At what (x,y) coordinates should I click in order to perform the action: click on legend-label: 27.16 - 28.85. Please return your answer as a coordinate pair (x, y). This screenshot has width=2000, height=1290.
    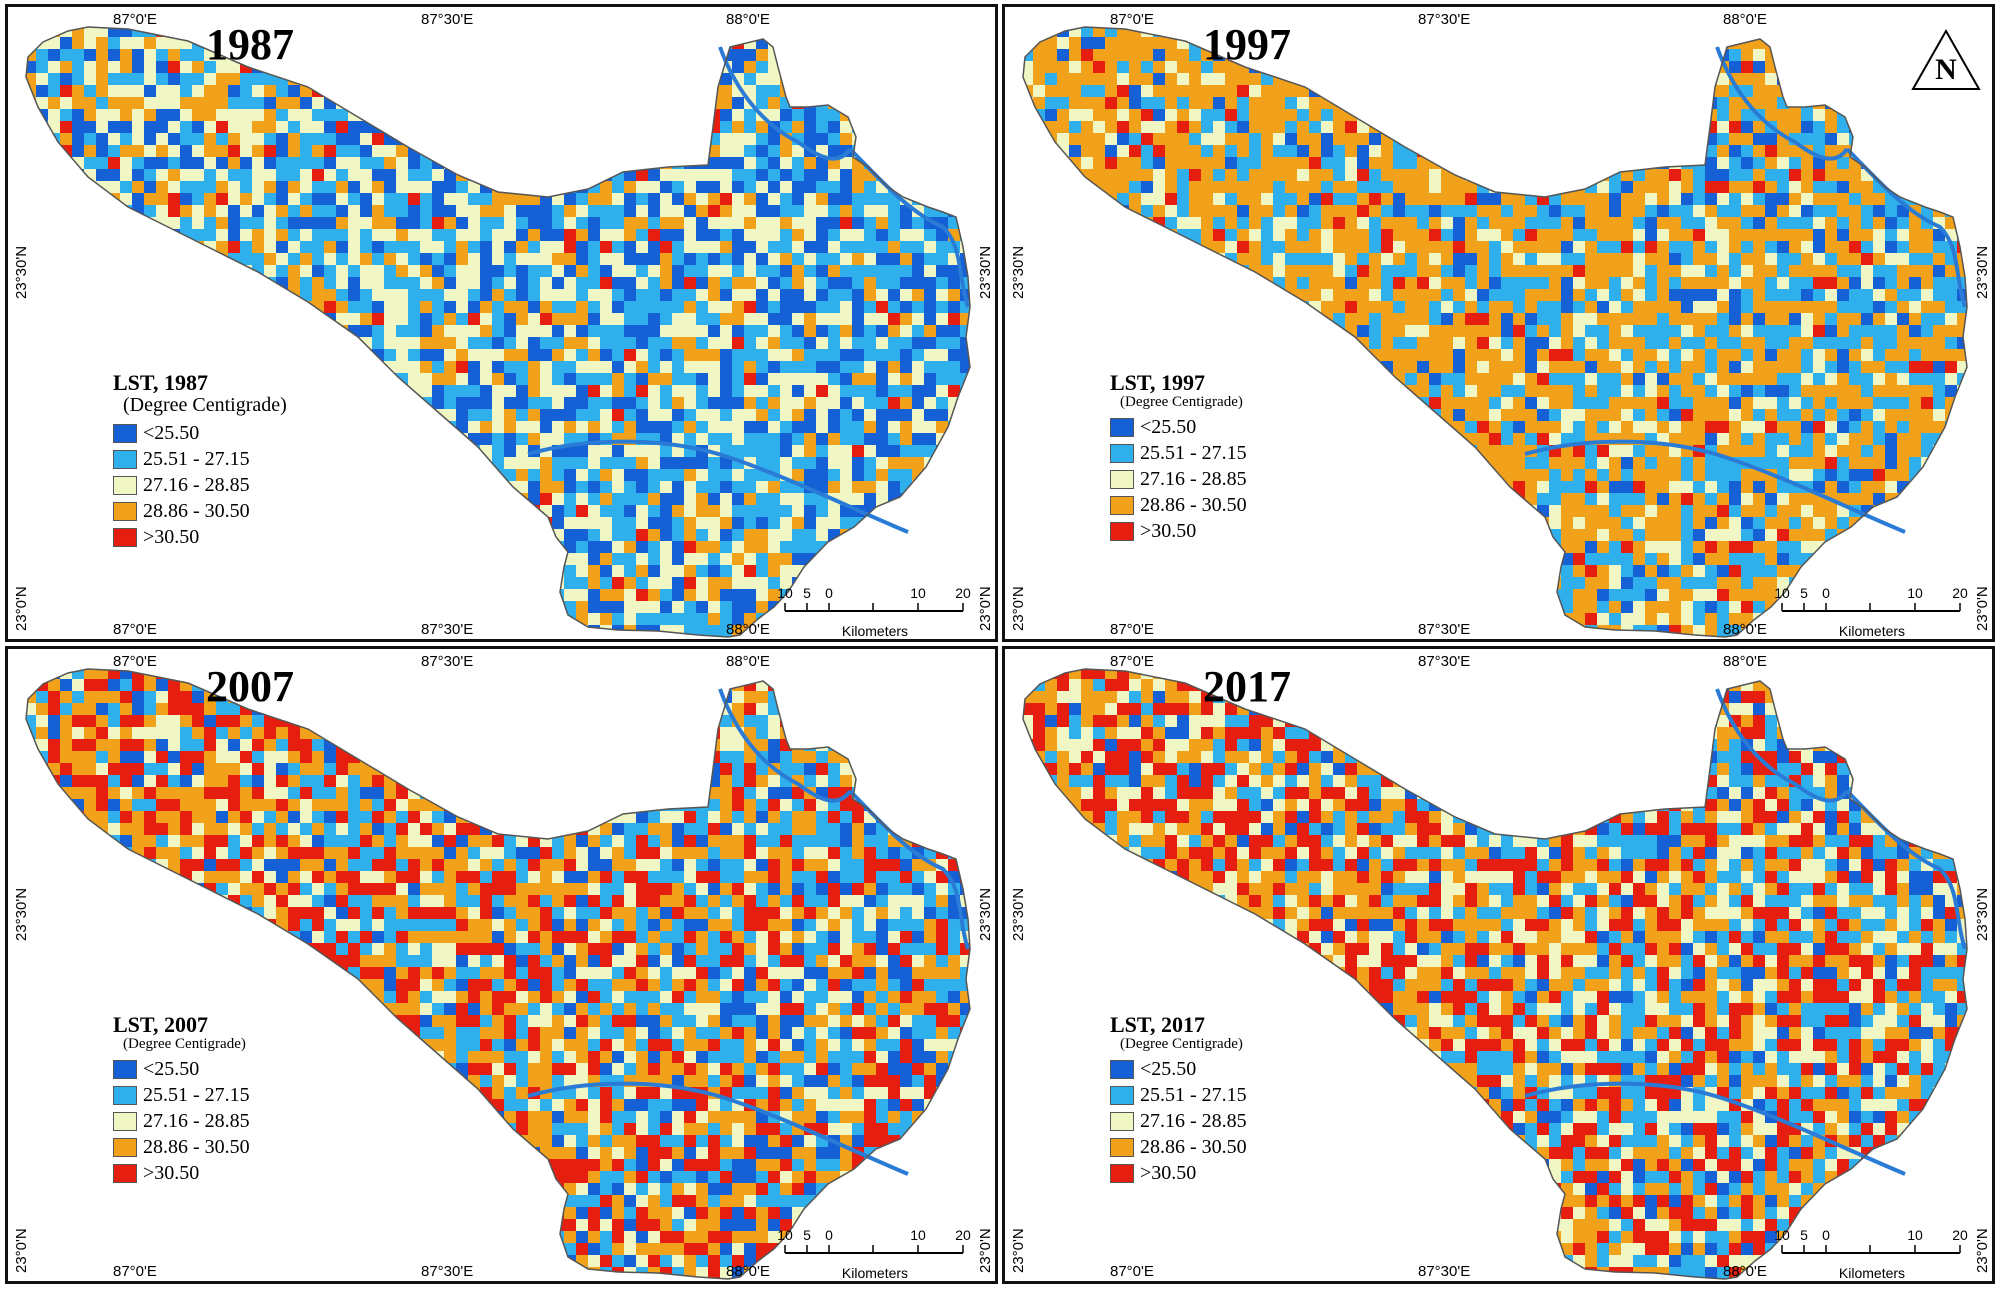
    Looking at the image, I should click on (1193, 1121).